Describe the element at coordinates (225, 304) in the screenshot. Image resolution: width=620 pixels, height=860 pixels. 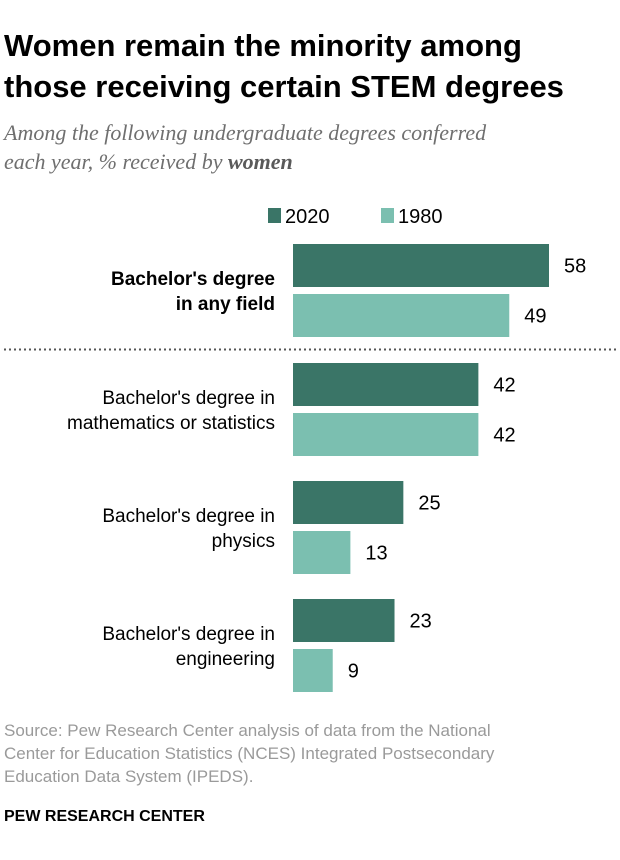
I see `category-label-0-line-1: in any field` at that location.